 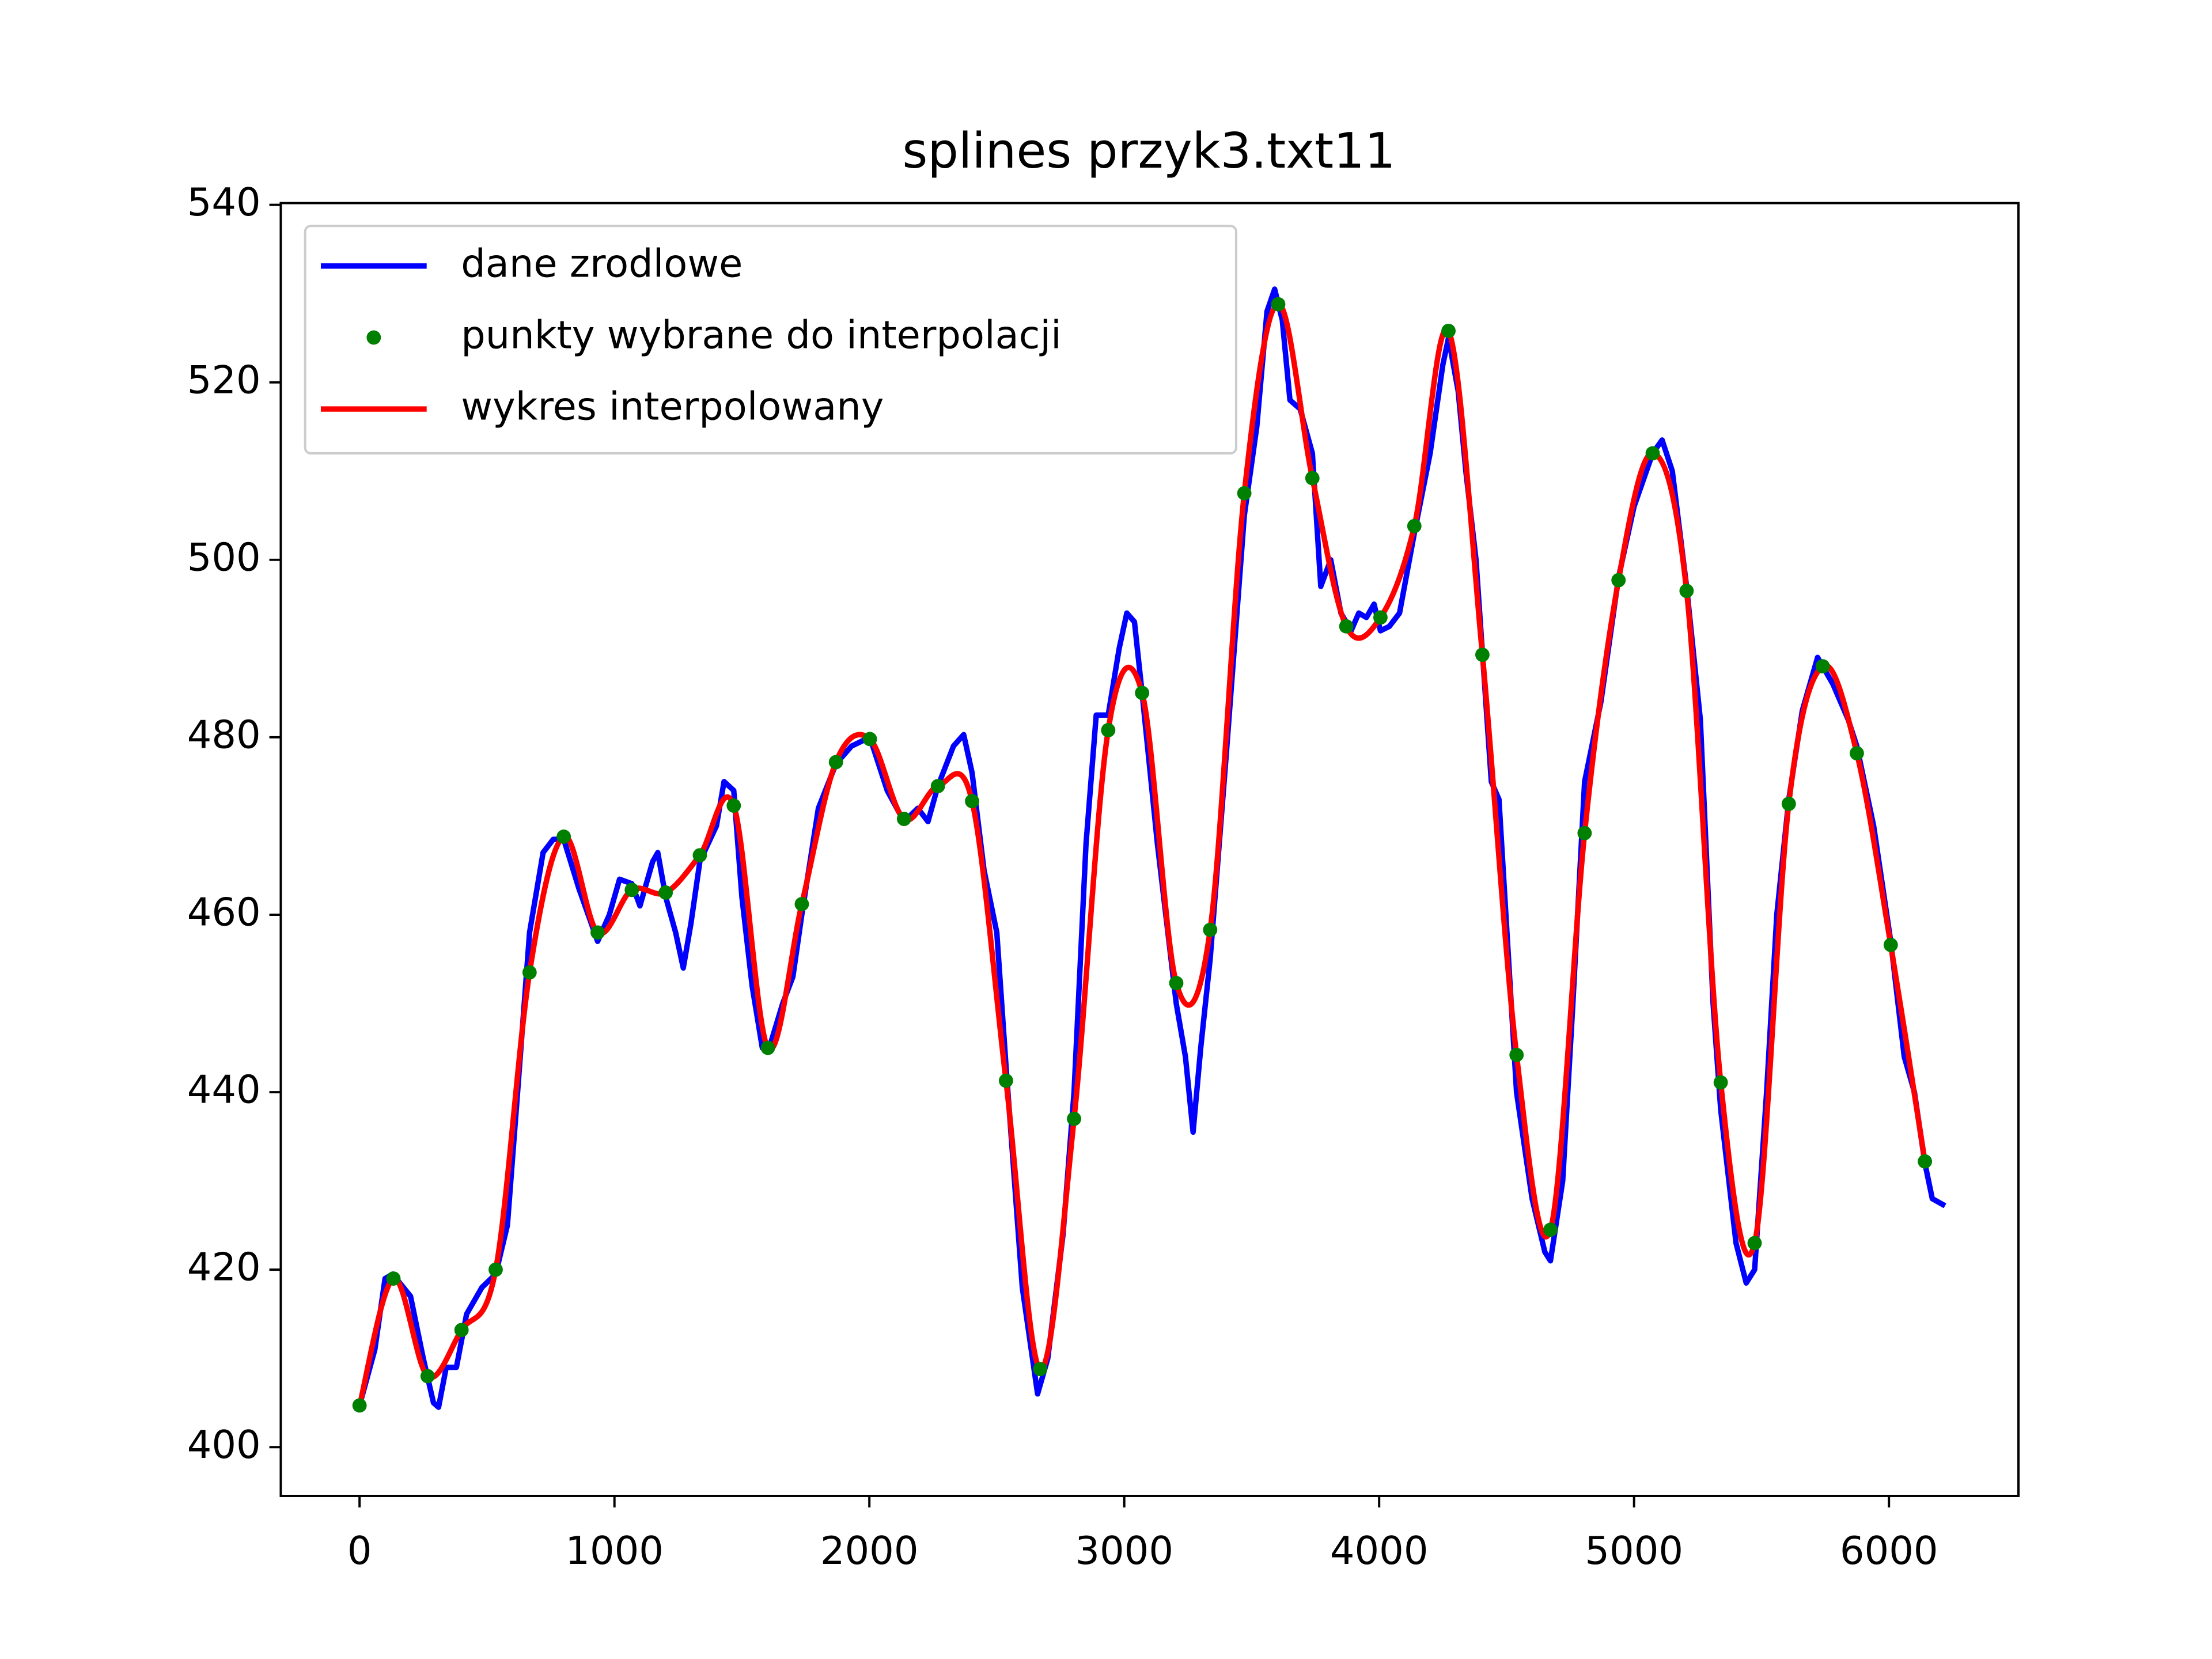 I want to click on y-tick-label: 540, so click(x=224, y=202).